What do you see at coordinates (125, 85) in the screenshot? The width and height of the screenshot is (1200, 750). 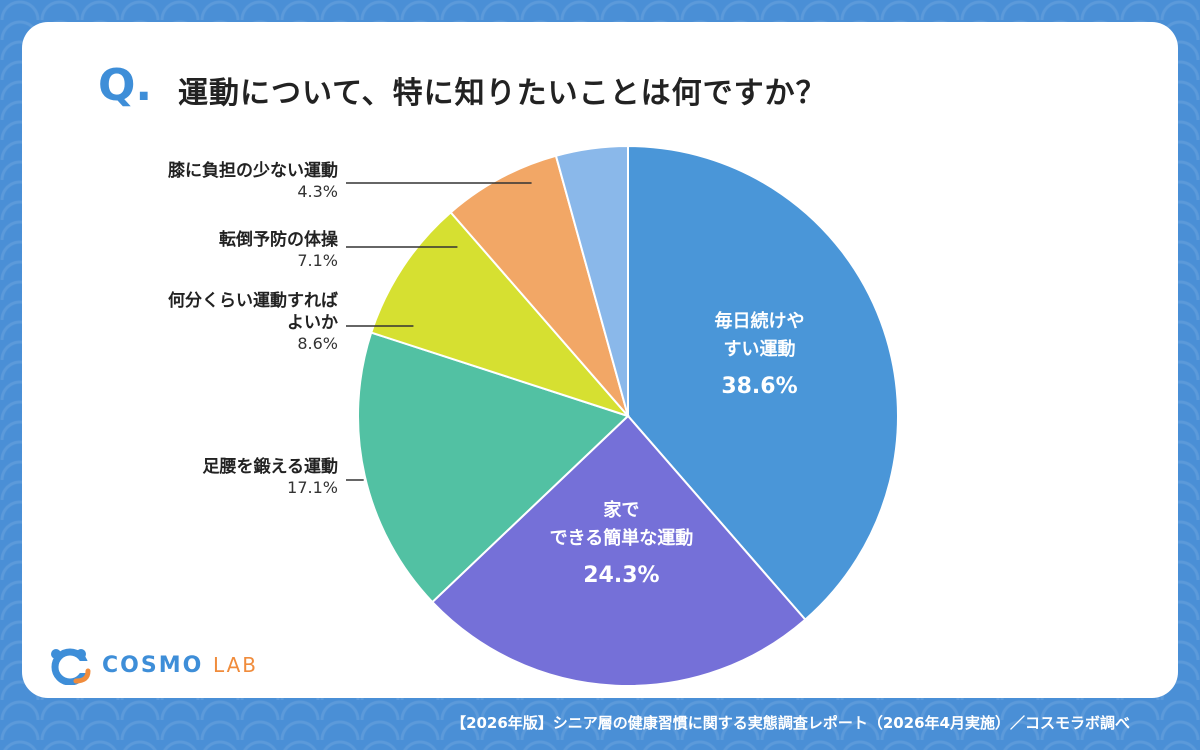 I see `question-mark: Q.` at bounding box center [125, 85].